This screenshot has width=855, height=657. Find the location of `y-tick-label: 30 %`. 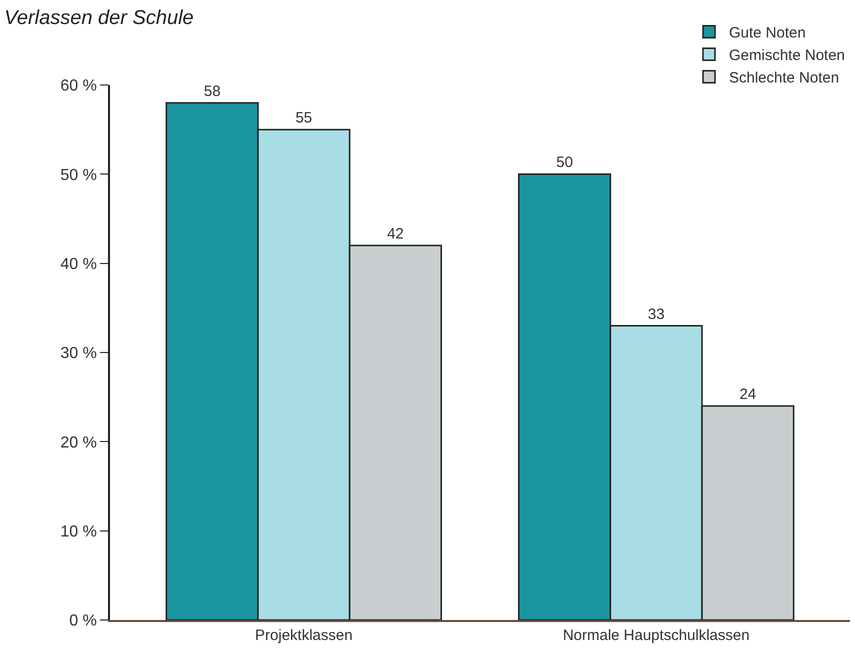

y-tick-label: 30 % is located at coordinates (78, 353).